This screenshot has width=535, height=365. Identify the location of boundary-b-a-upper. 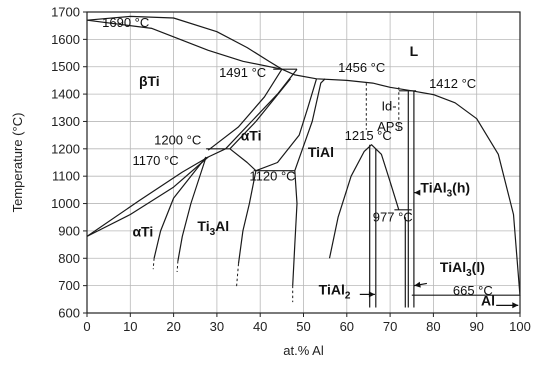
(245, 109).